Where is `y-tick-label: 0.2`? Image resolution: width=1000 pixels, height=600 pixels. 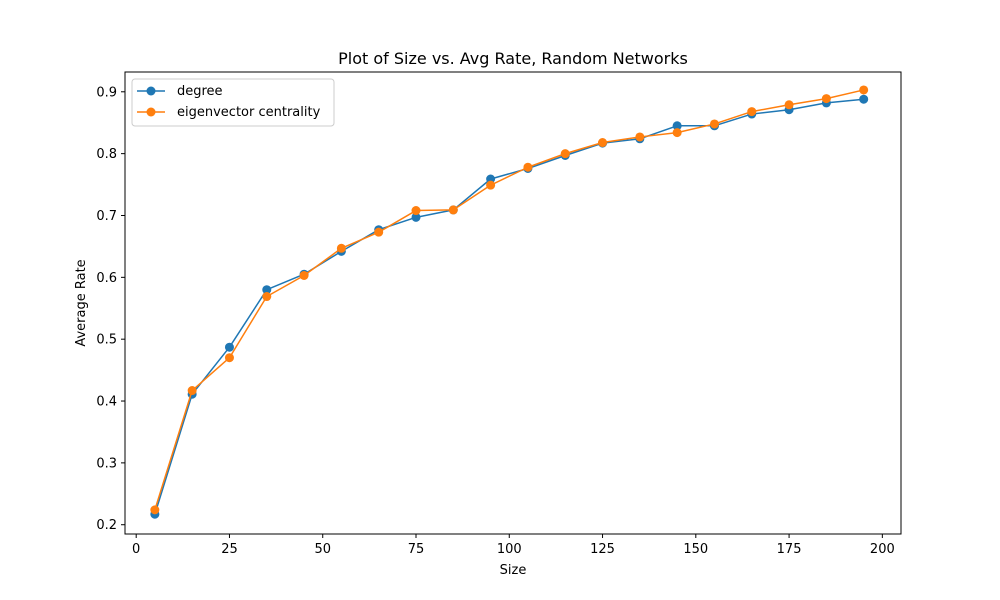
y-tick-label: 0.2 is located at coordinates (106, 525).